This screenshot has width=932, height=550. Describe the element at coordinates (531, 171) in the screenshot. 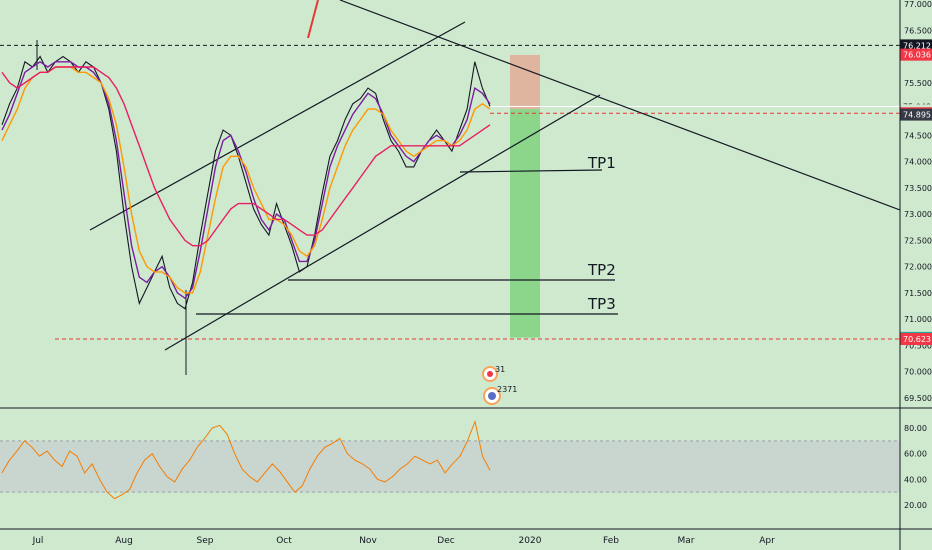

I see `tp1-line` at that location.